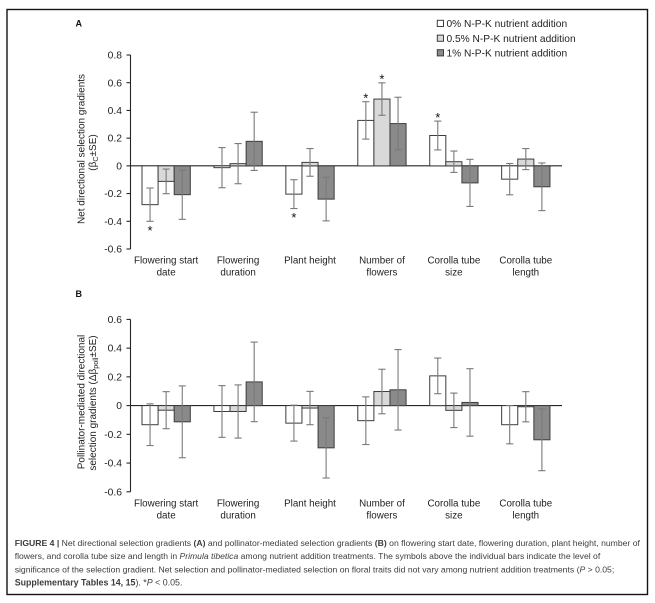 This screenshot has height=603, width=655. What do you see at coordinates (115, 56) in the screenshot?
I see `svg-text: 0.8` at bounding box center [115, 56].